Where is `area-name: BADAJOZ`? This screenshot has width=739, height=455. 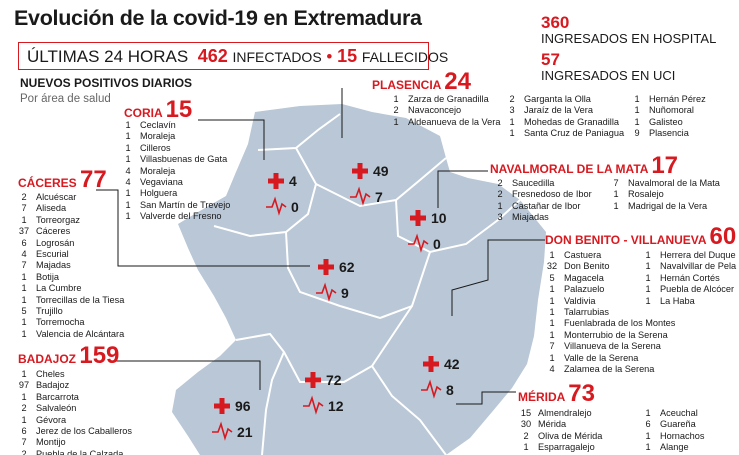 area-name: BADAJOZ is located at coordinates (47, 359).